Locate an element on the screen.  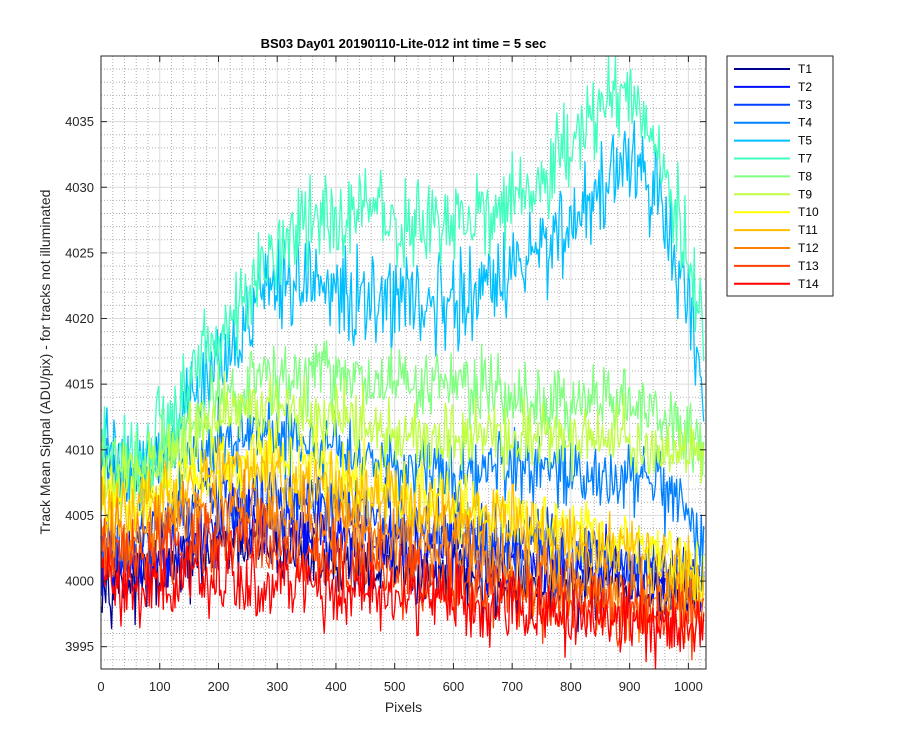
x-tick-label: 1000 is located at coordinates (688, 686).